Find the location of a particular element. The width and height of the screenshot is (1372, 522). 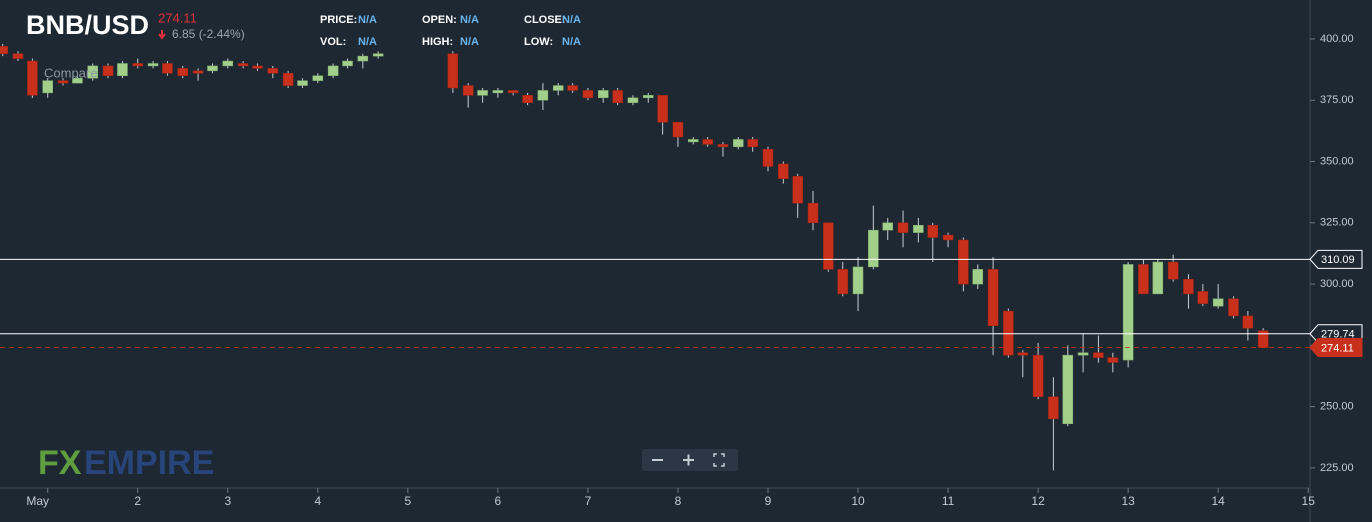

y-tick-label: 400.00 is located at coordinates (1337, 39).